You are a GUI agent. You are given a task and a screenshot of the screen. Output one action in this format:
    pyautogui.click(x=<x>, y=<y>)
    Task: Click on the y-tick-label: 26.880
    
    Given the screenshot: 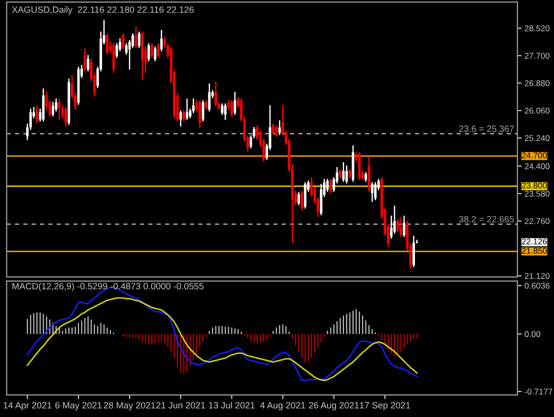 What is the action you would take?
    pyautogui.click(x=537, y=83)
    